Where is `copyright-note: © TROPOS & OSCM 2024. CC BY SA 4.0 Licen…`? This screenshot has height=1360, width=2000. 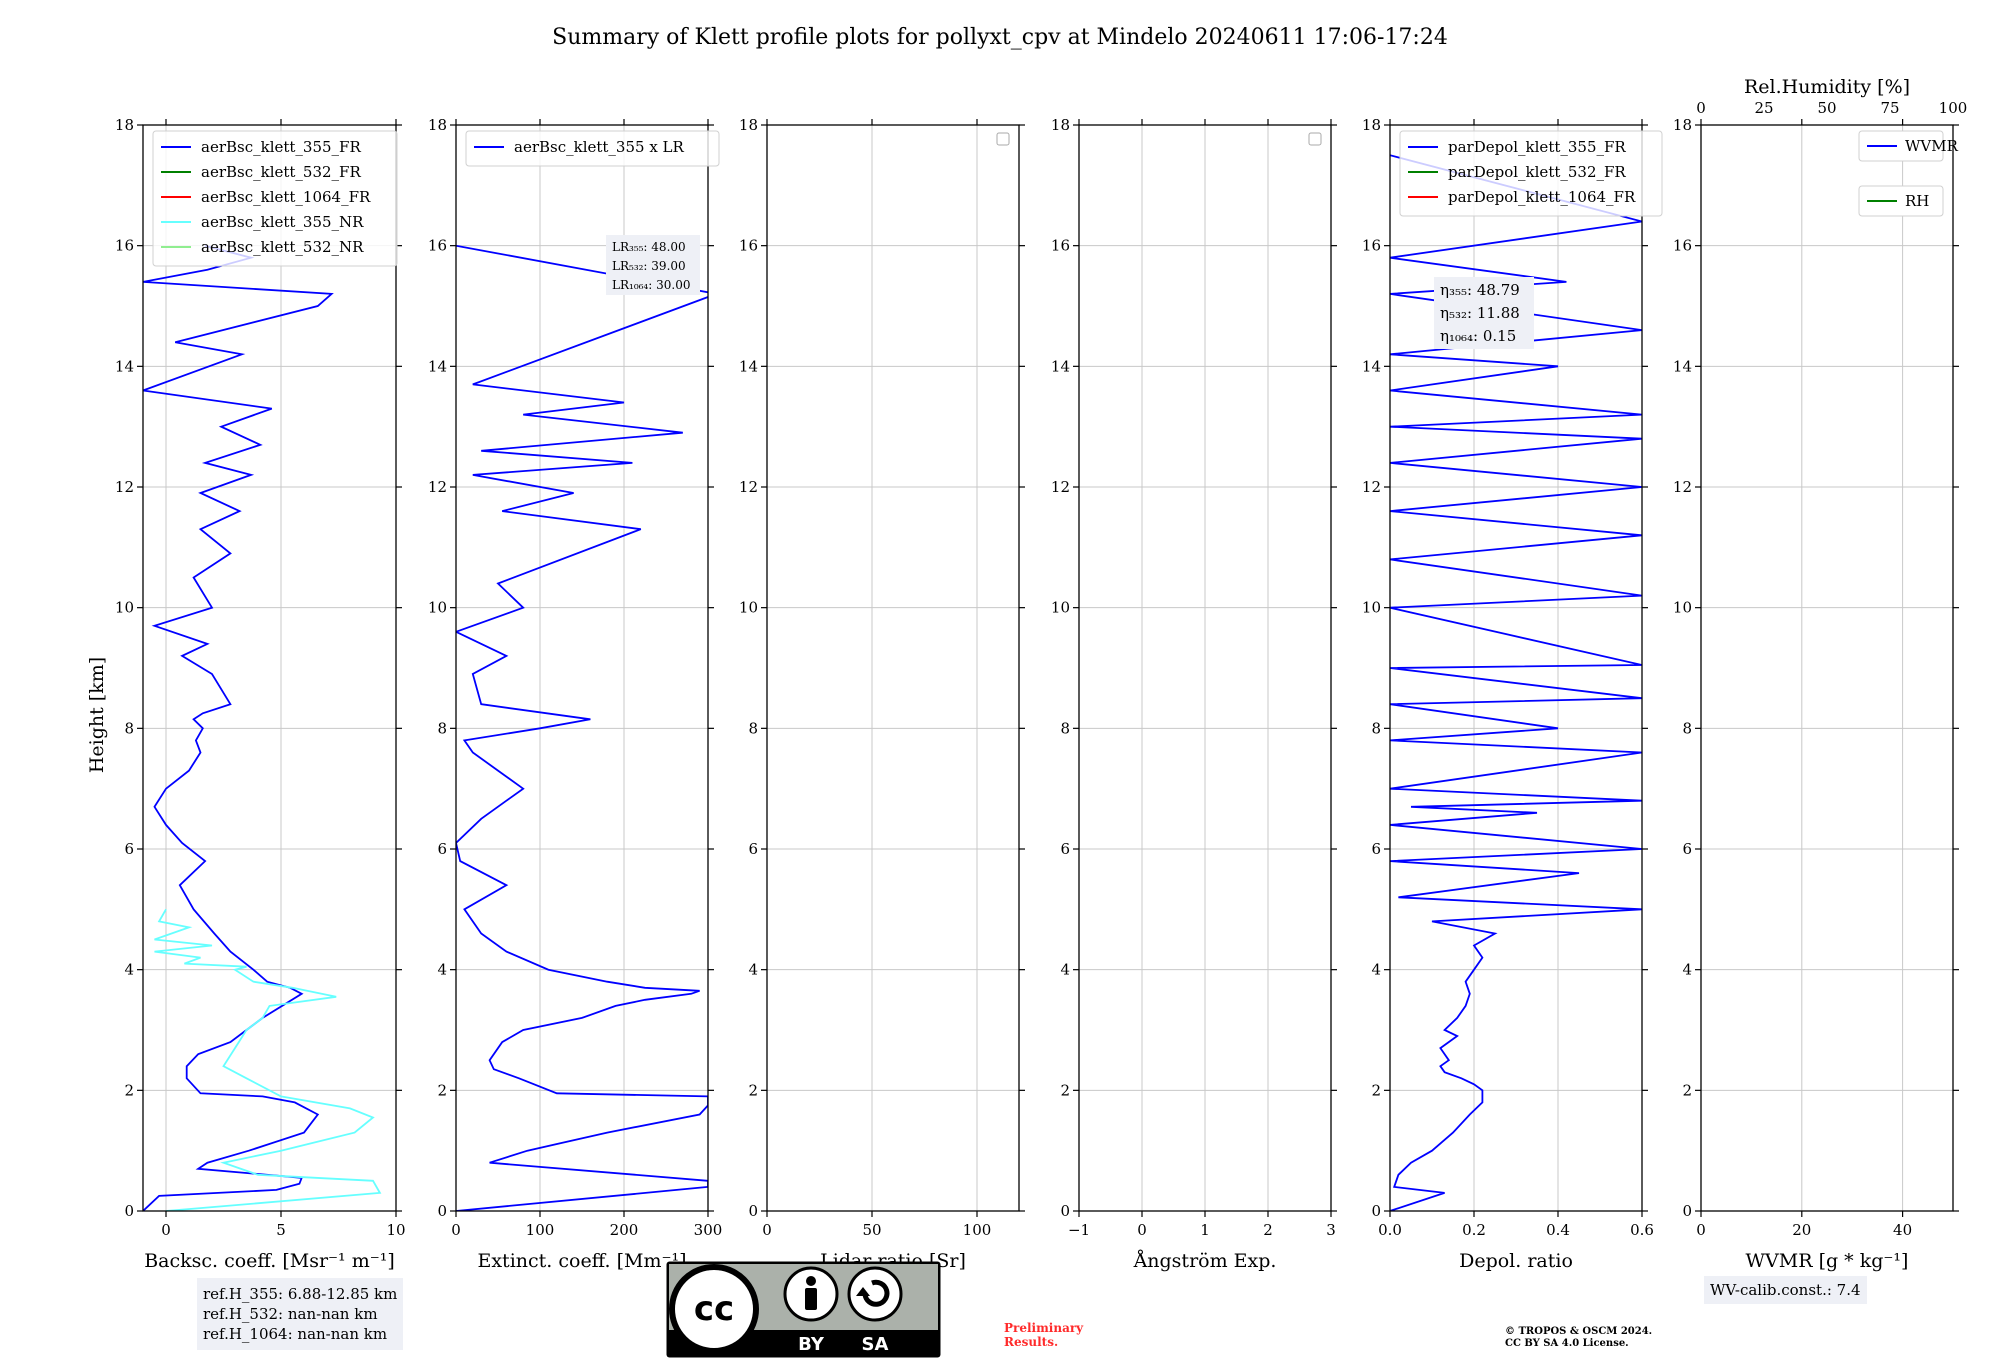
copyright-note: © TROPOS & OSCM 2024. CC BY SA 4.0 Licen… is located at coordinates (1578, 1338).